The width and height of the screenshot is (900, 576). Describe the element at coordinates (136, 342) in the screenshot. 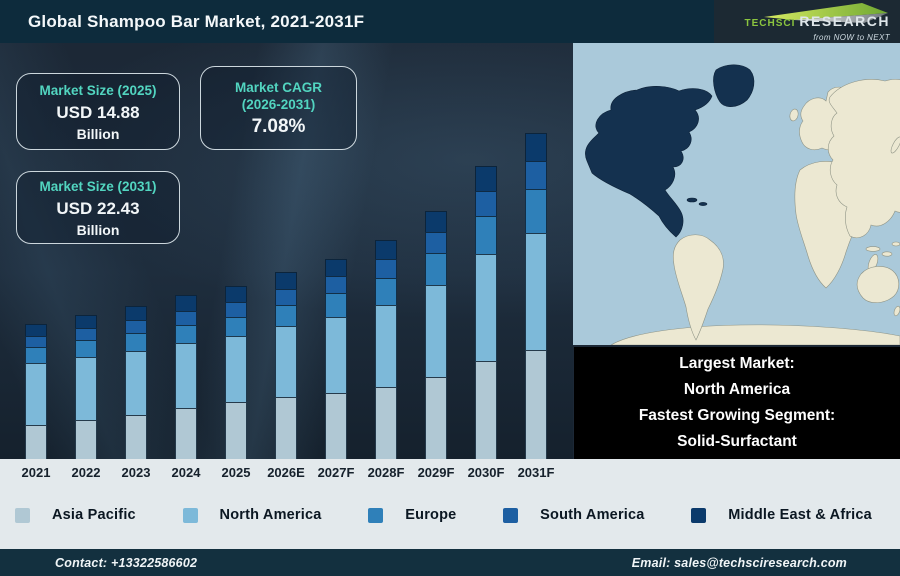

I see `bar-segment-2023-europe` at that location.